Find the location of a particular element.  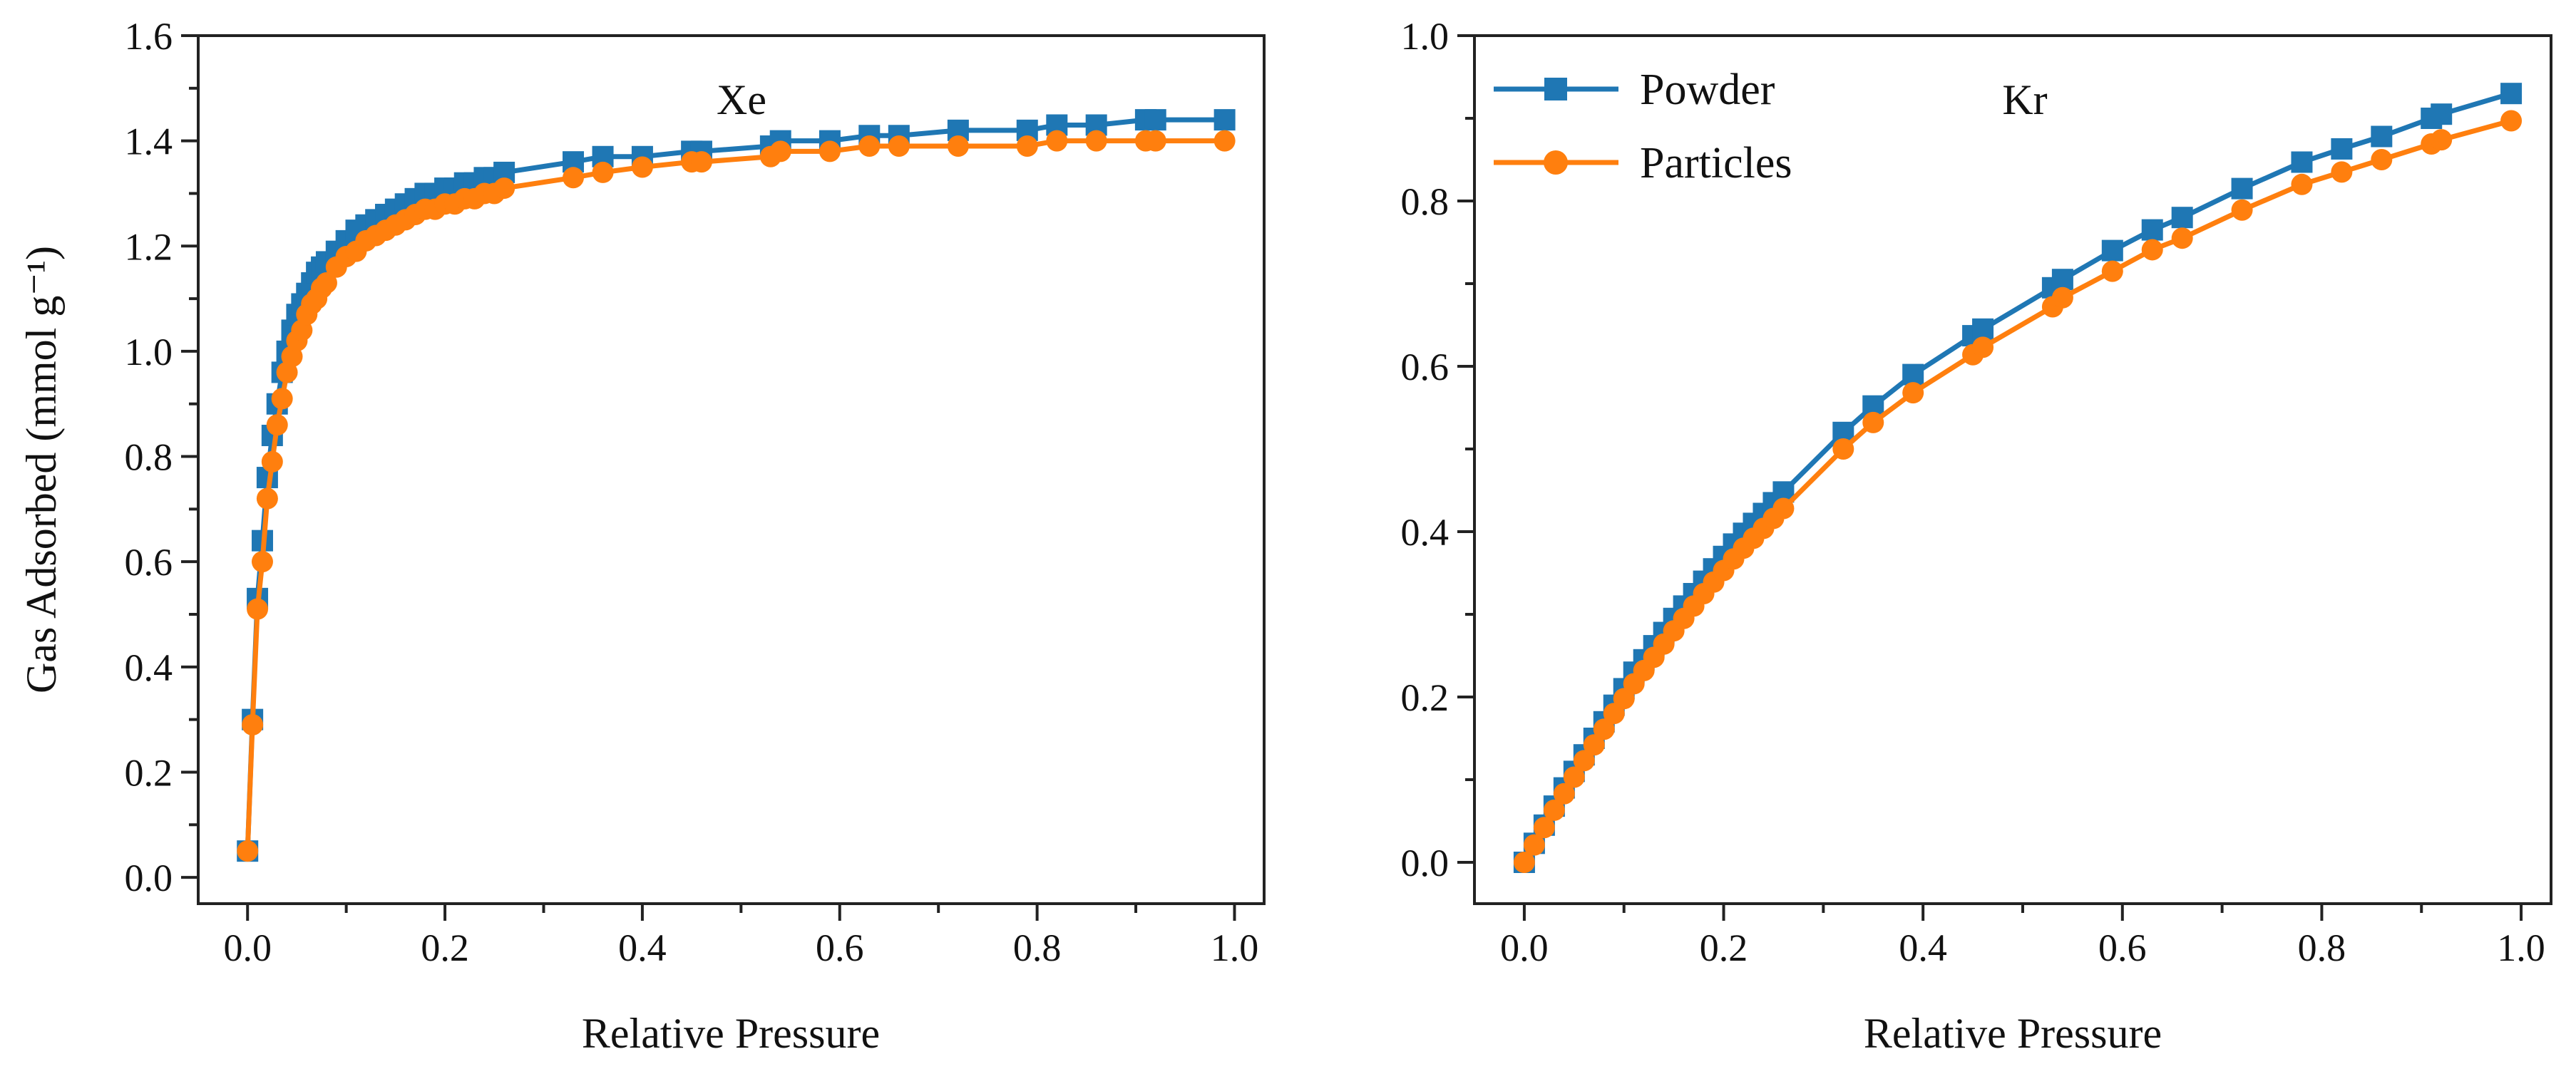

kr-x-tick-label: 0.6 is located at coordinates (2122, 947).